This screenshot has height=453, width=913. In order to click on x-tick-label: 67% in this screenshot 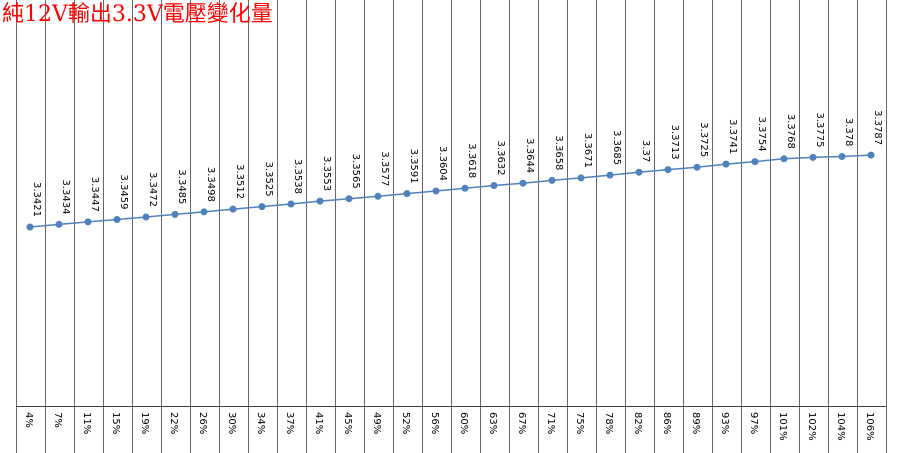, I will do `click(521, 423)`.